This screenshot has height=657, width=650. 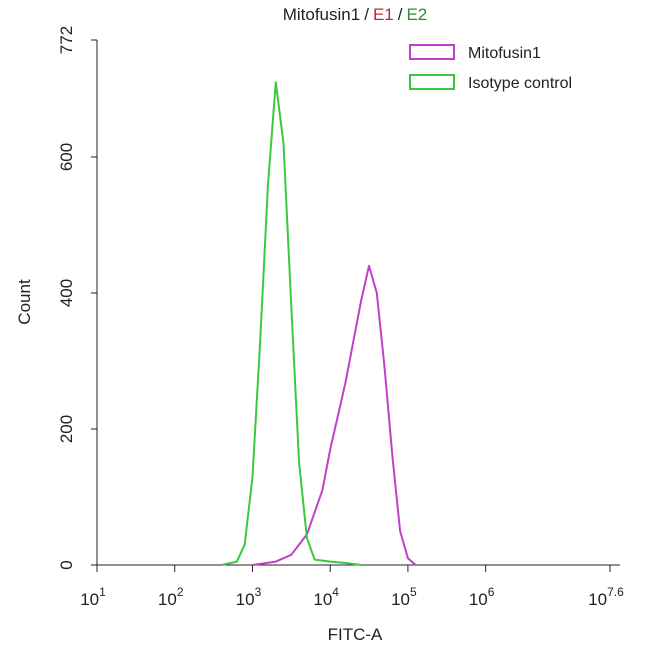 What do you see at coordinates (504, 53) in the screenshot?
I see `legend-label: Mitofusin1` at bounding box center [504, 53].